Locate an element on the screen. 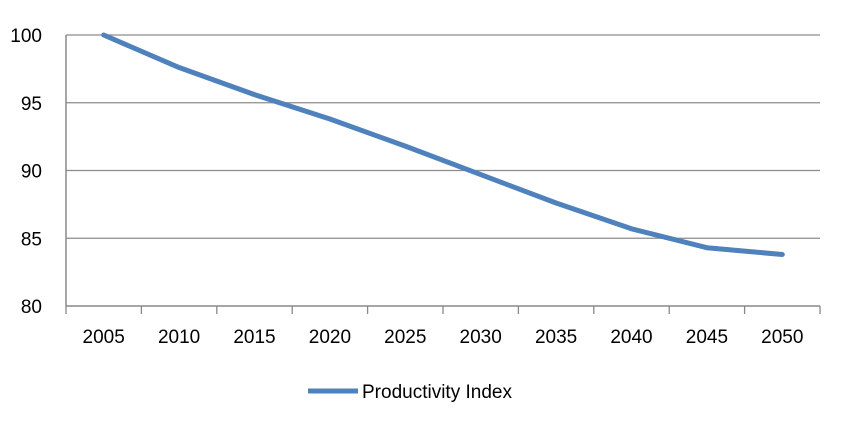  x-tick-label: 2025 is located at coordinates (405, 337).